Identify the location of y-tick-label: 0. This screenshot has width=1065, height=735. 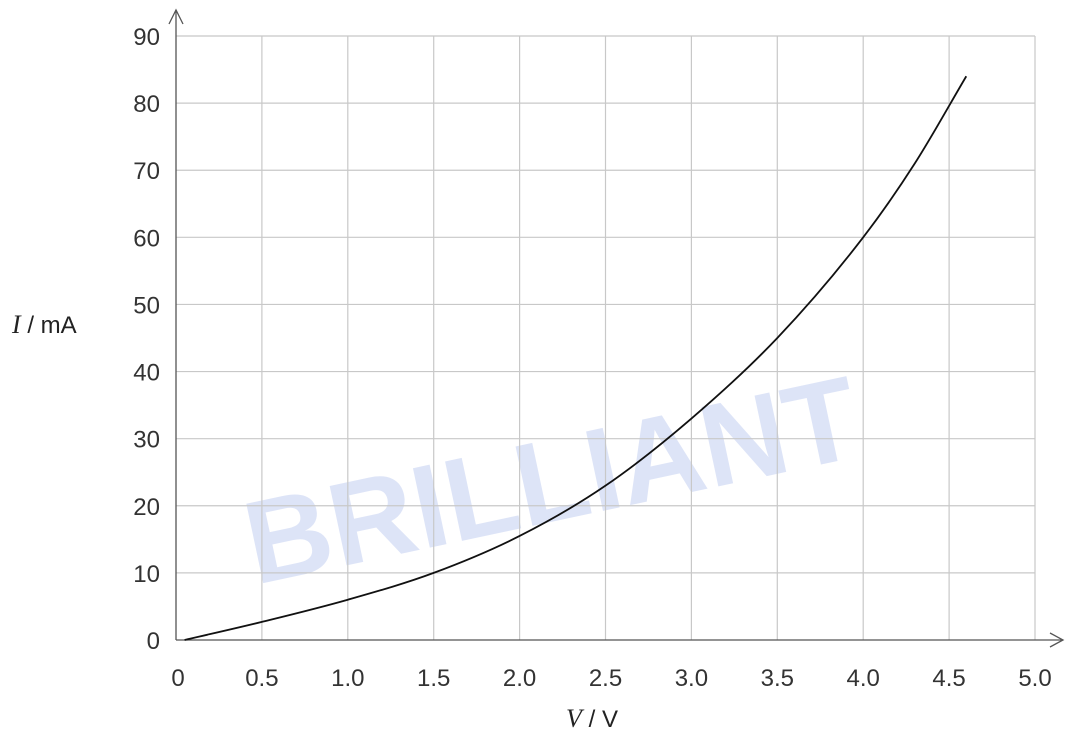
(153, 641).